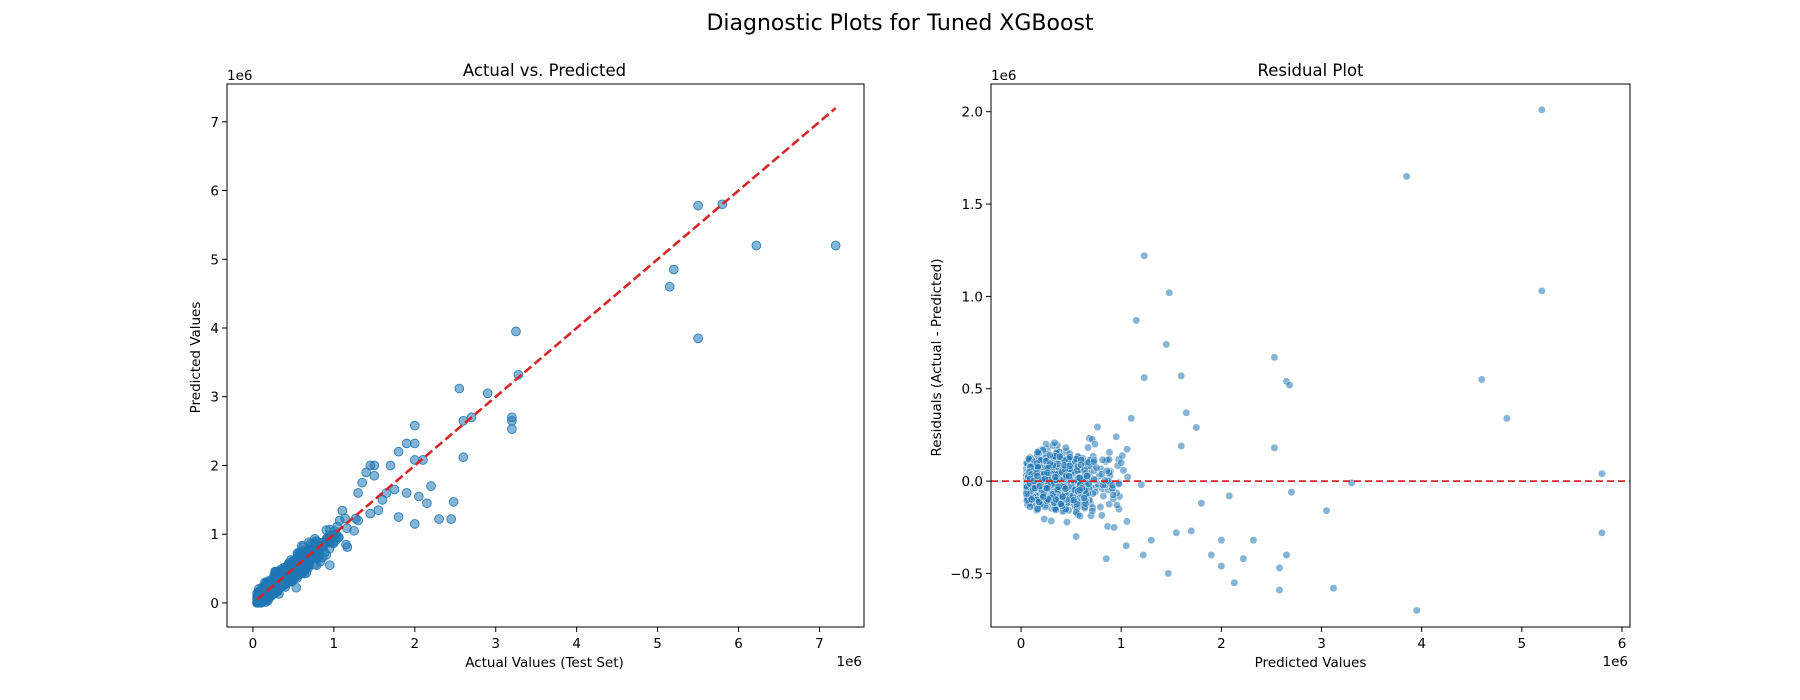 The width and height of the screenshot is (1800, 700). I want to click on residual-plot-y-tick-label: 0.5, so click(972, 390).